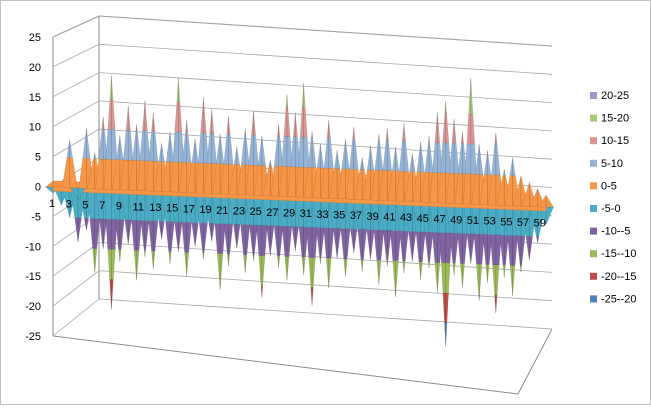 This screenshot has width=651, height=409. I want to click on category-tick-label: 47, so click(439, 220).